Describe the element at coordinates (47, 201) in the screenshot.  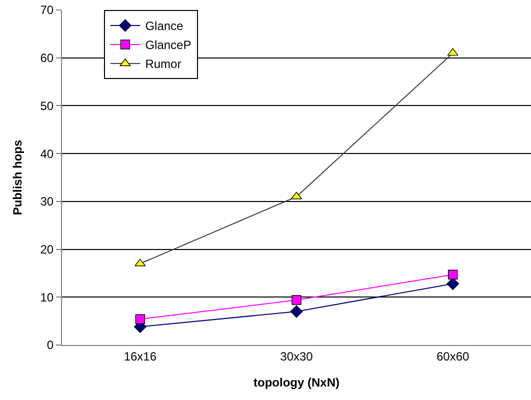
I see `y-tick-label: 30` at that location.